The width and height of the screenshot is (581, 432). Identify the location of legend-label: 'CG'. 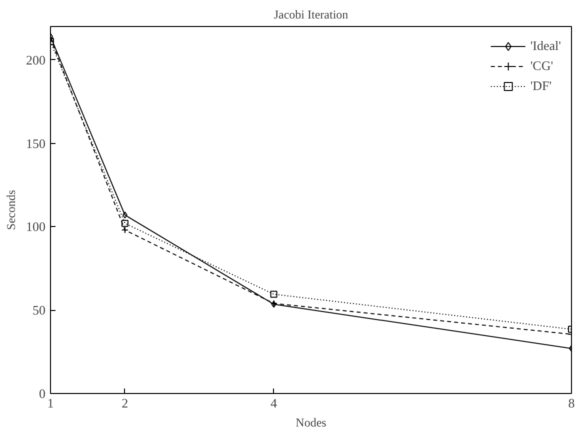
(542, 66).